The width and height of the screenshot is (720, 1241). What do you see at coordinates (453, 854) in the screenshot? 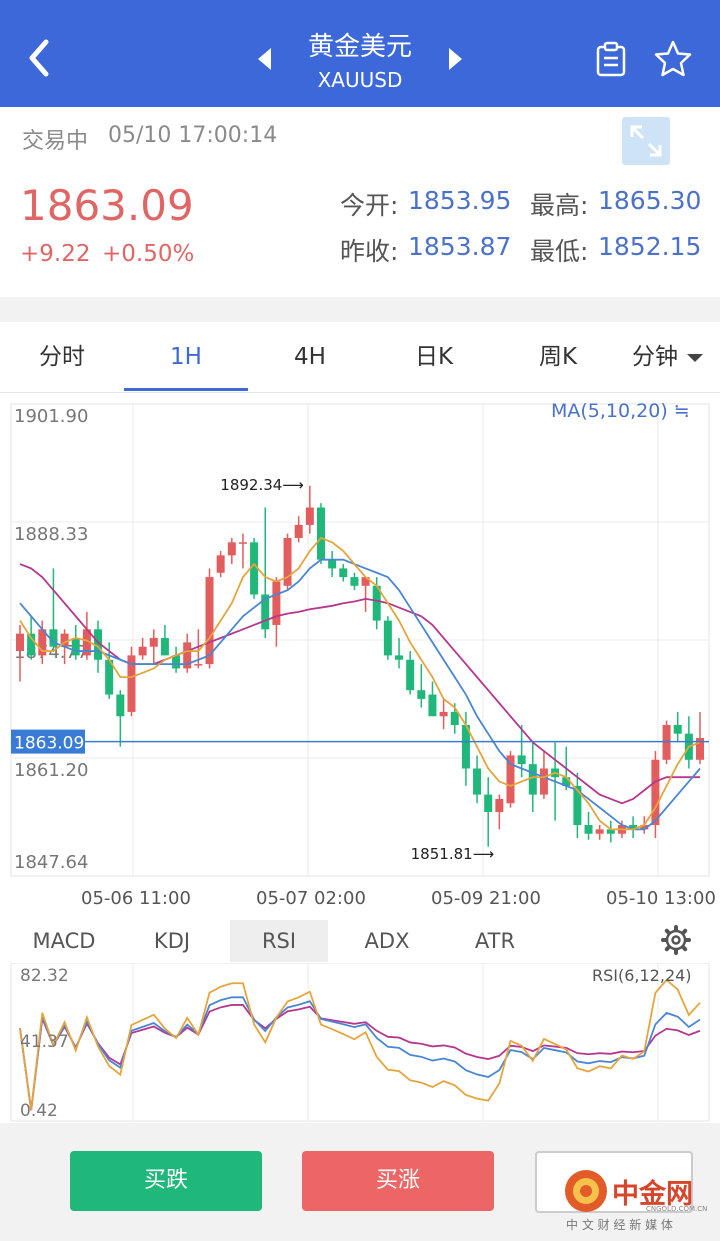
I see `low-marker: 1851.81⟶` at bounding box center [453, 854].